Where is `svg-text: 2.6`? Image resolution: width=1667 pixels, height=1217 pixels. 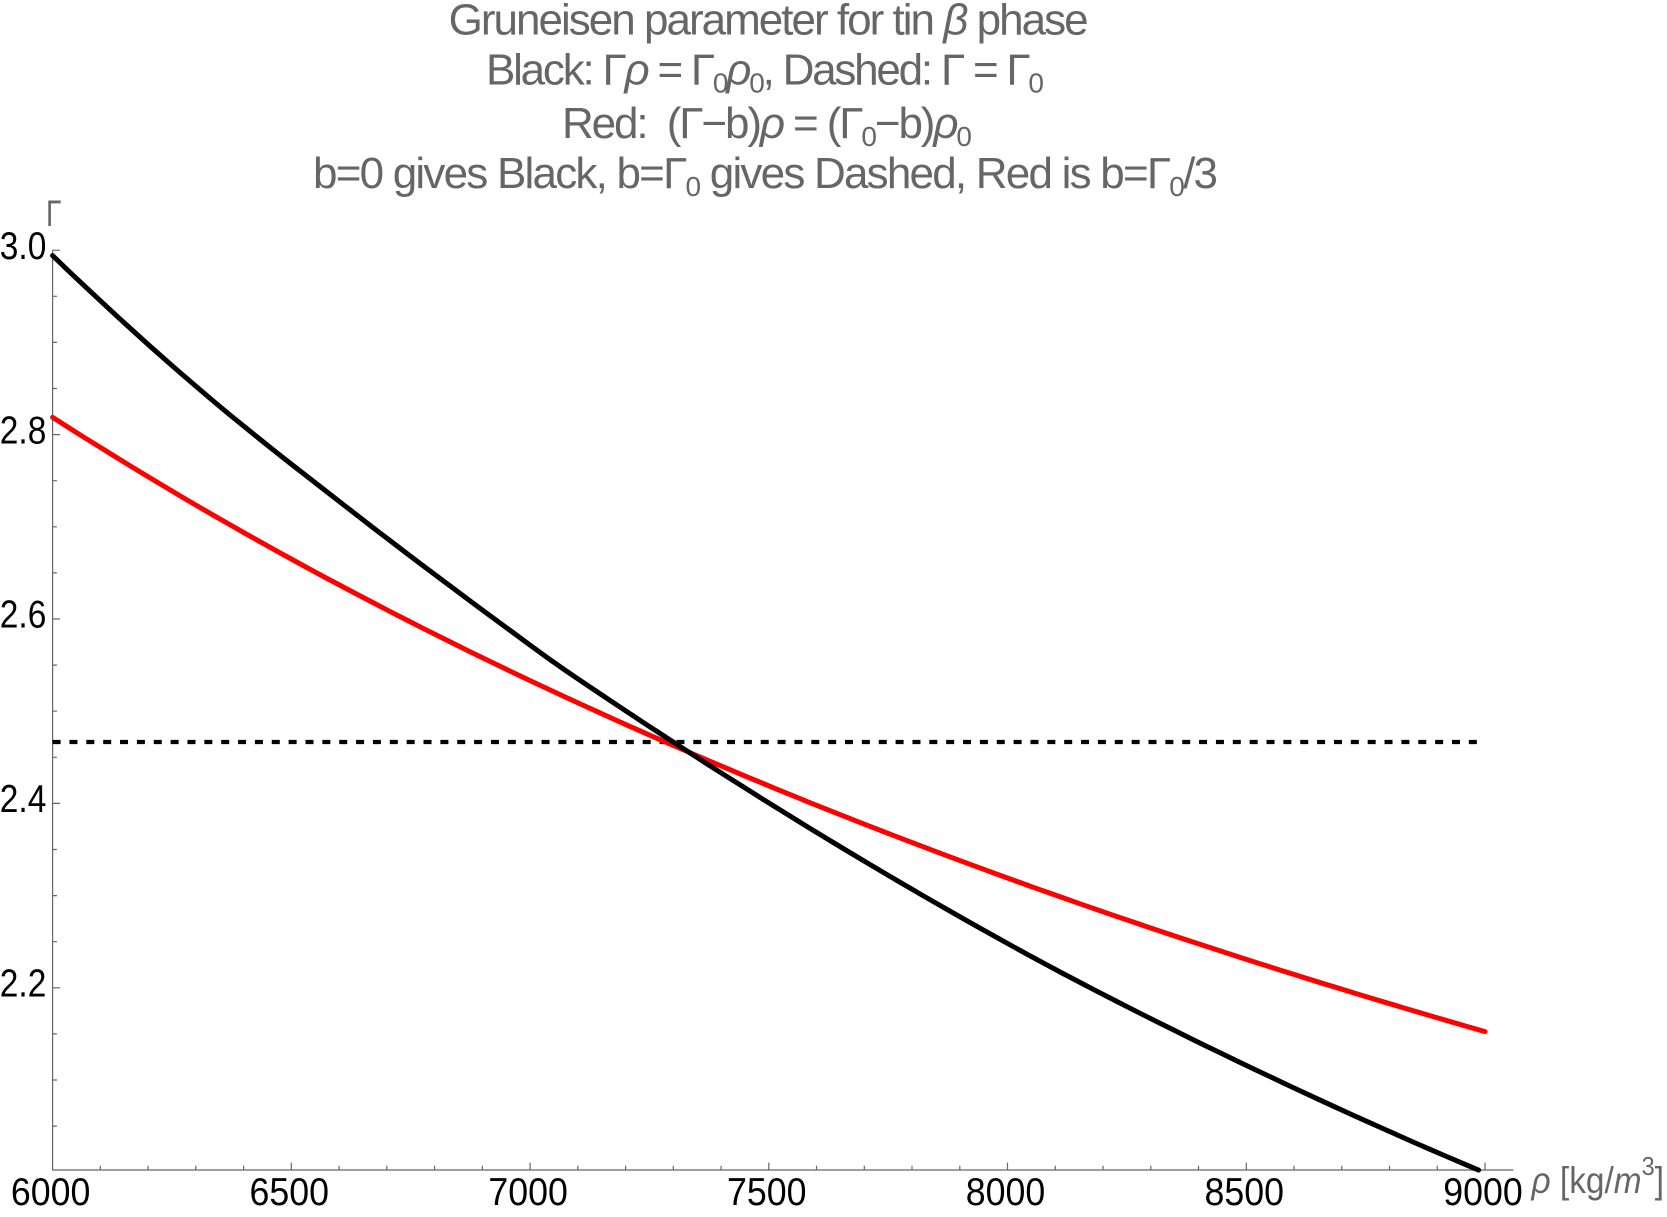
svg-text: 2.6 is located at coordinates (23, 615).